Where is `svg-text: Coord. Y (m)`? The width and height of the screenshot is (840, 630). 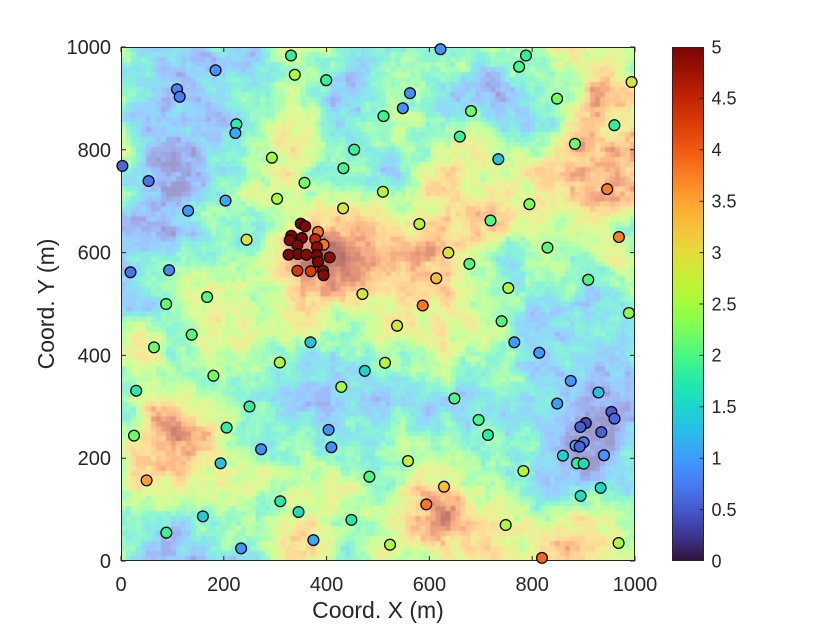 svg-text: Coord. Y (m) is located at coordinates (46, 304).